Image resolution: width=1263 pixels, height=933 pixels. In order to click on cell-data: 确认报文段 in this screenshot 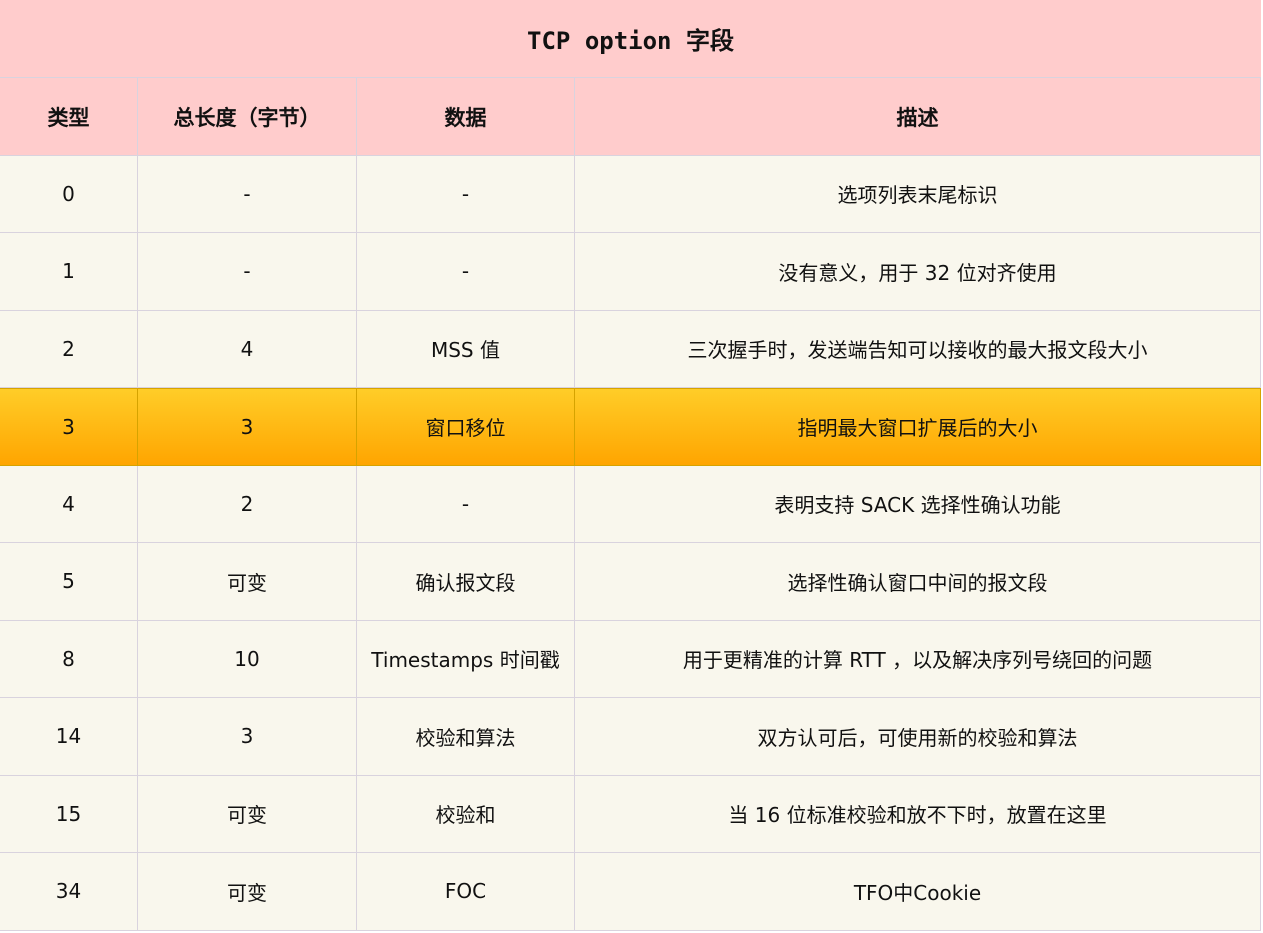, I will do `click(466, 582)`.